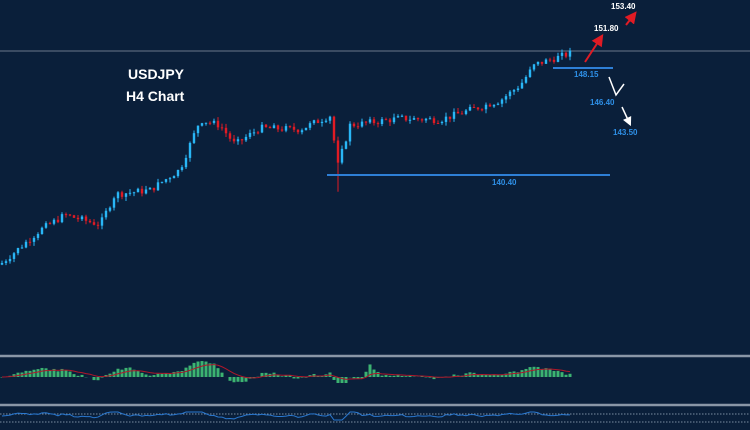  What do you see at coordinates (602, 102) in the screenshot?
I see `target-label-146: 146.40` at bounding box center [602, 102].